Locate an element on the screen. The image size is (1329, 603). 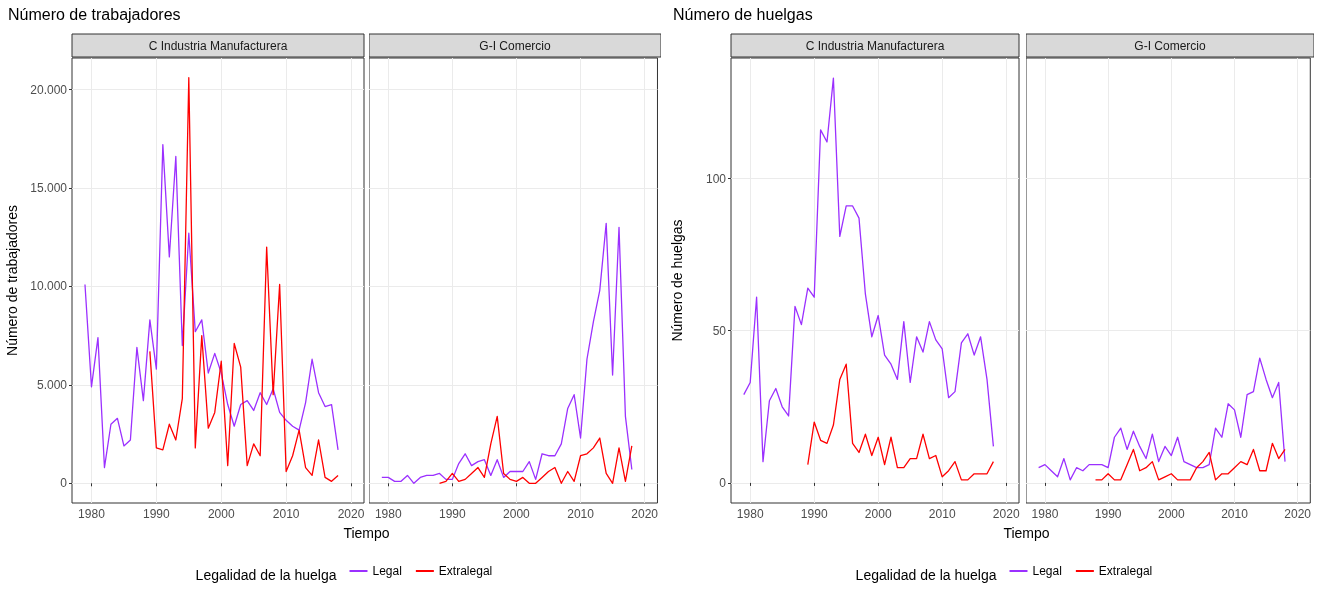
y-tick-label: 15.000 is located at coordinates (49, 187).